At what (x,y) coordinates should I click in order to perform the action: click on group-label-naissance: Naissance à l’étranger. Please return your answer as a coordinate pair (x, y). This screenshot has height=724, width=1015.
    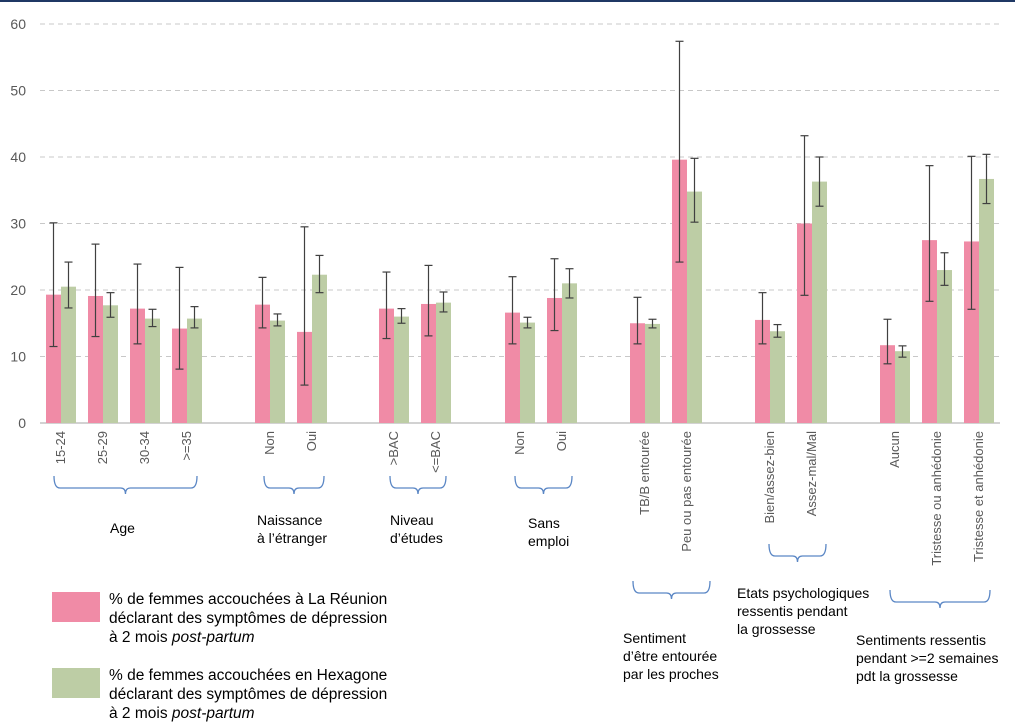
    Looking at the image, I should click on (292, 529).